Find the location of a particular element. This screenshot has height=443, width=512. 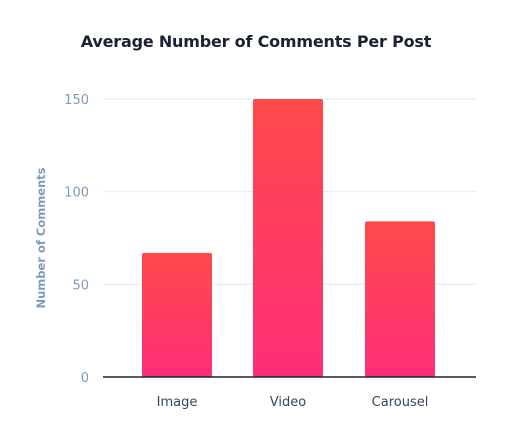

x-axis-ticks: Image Video Carousel is located at coordinates (293, 402).